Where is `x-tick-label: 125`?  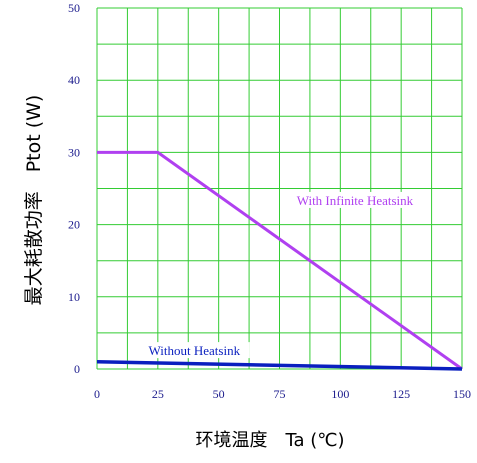 x-tick-label: 125 is located at coordinates (401, 394).